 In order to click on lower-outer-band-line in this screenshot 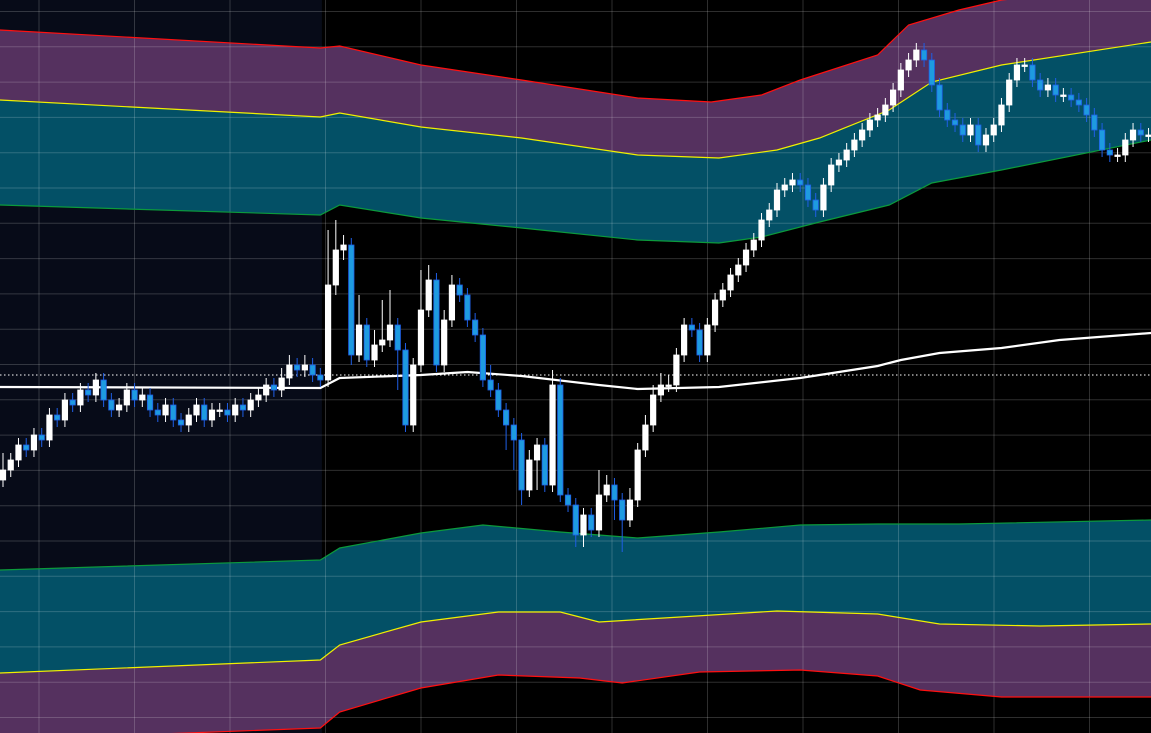, I will do `click(660, 701)`.